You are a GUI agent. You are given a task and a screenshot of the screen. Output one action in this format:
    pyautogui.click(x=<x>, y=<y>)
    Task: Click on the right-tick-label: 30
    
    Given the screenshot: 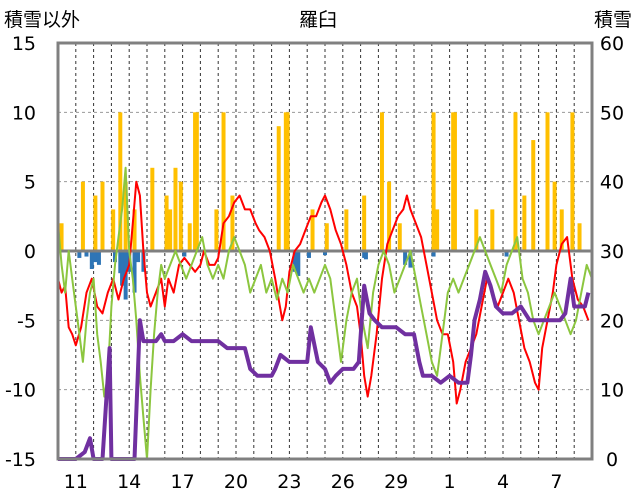 What is the action you would take?
    pyautogui.click(x=612, y=252)
    